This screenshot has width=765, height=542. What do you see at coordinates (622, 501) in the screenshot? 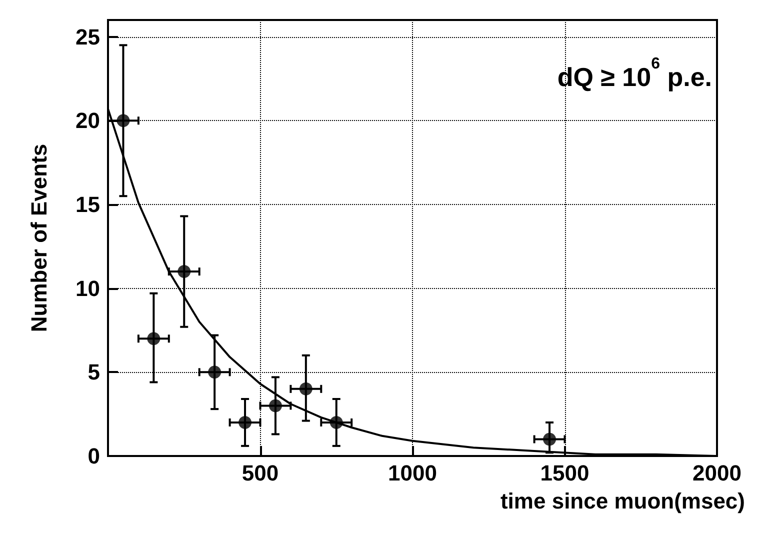
I see `x-axis-title: time since muon(msec)` at bounding box center [622, 501].